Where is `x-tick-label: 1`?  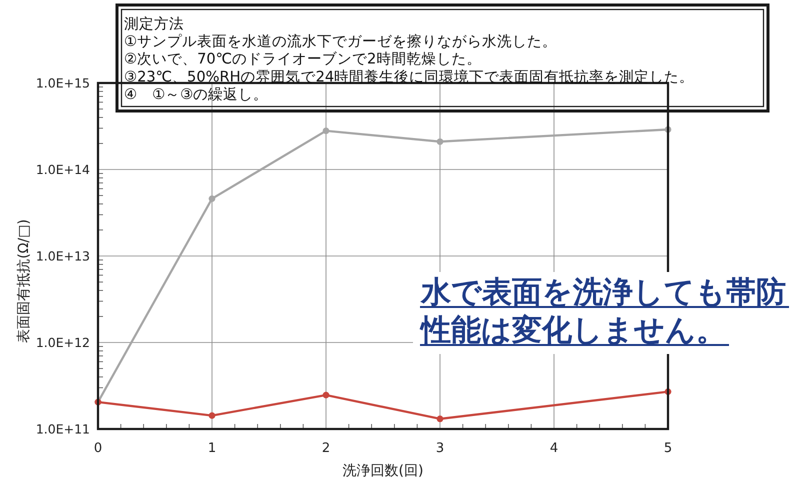 x-tick-label: 1 is located at coordinates (212, 448).